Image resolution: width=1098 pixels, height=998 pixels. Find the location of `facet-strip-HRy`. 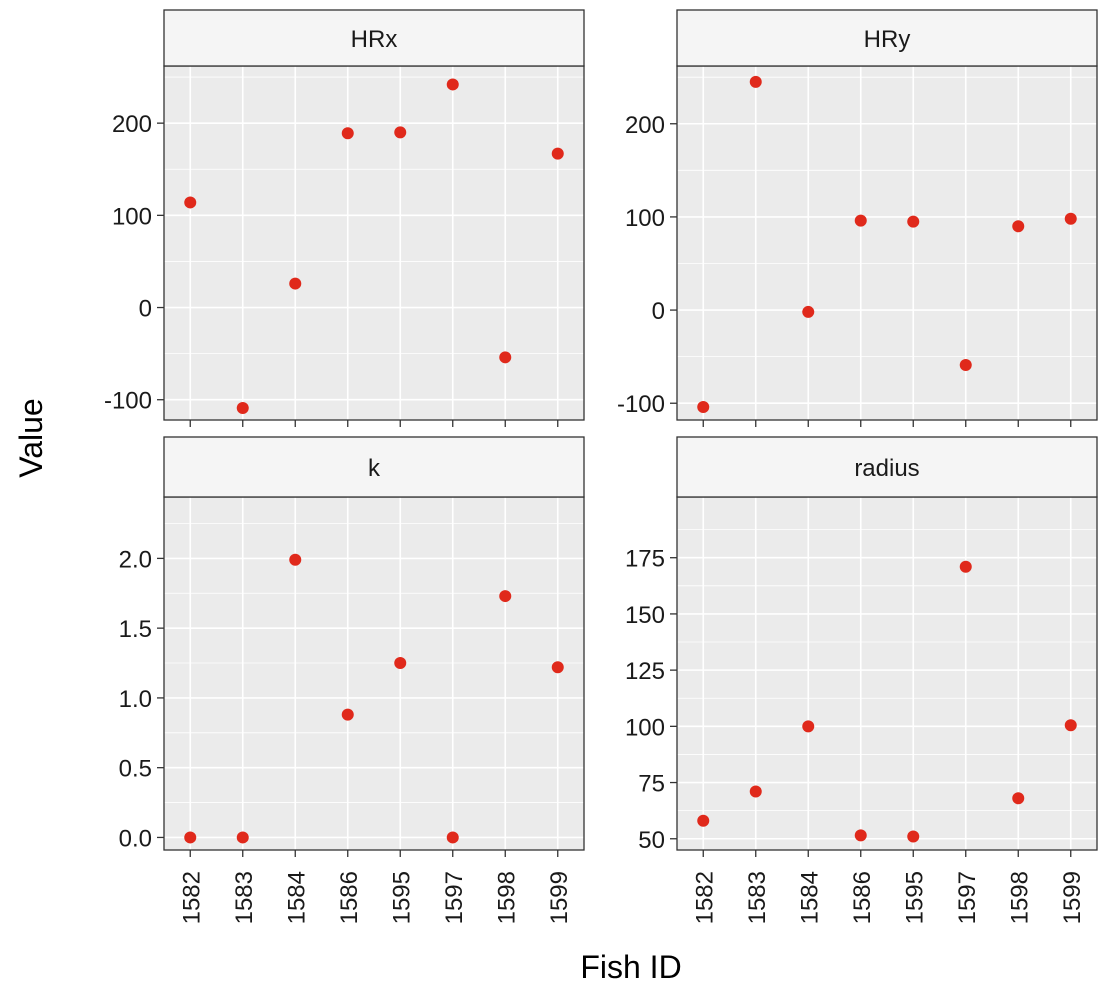

facet-strip-HRy is located at coordinates (887, 38).